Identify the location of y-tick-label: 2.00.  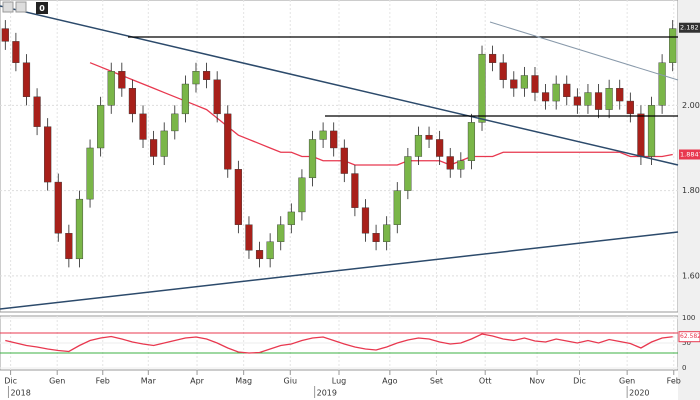
(691, 105).